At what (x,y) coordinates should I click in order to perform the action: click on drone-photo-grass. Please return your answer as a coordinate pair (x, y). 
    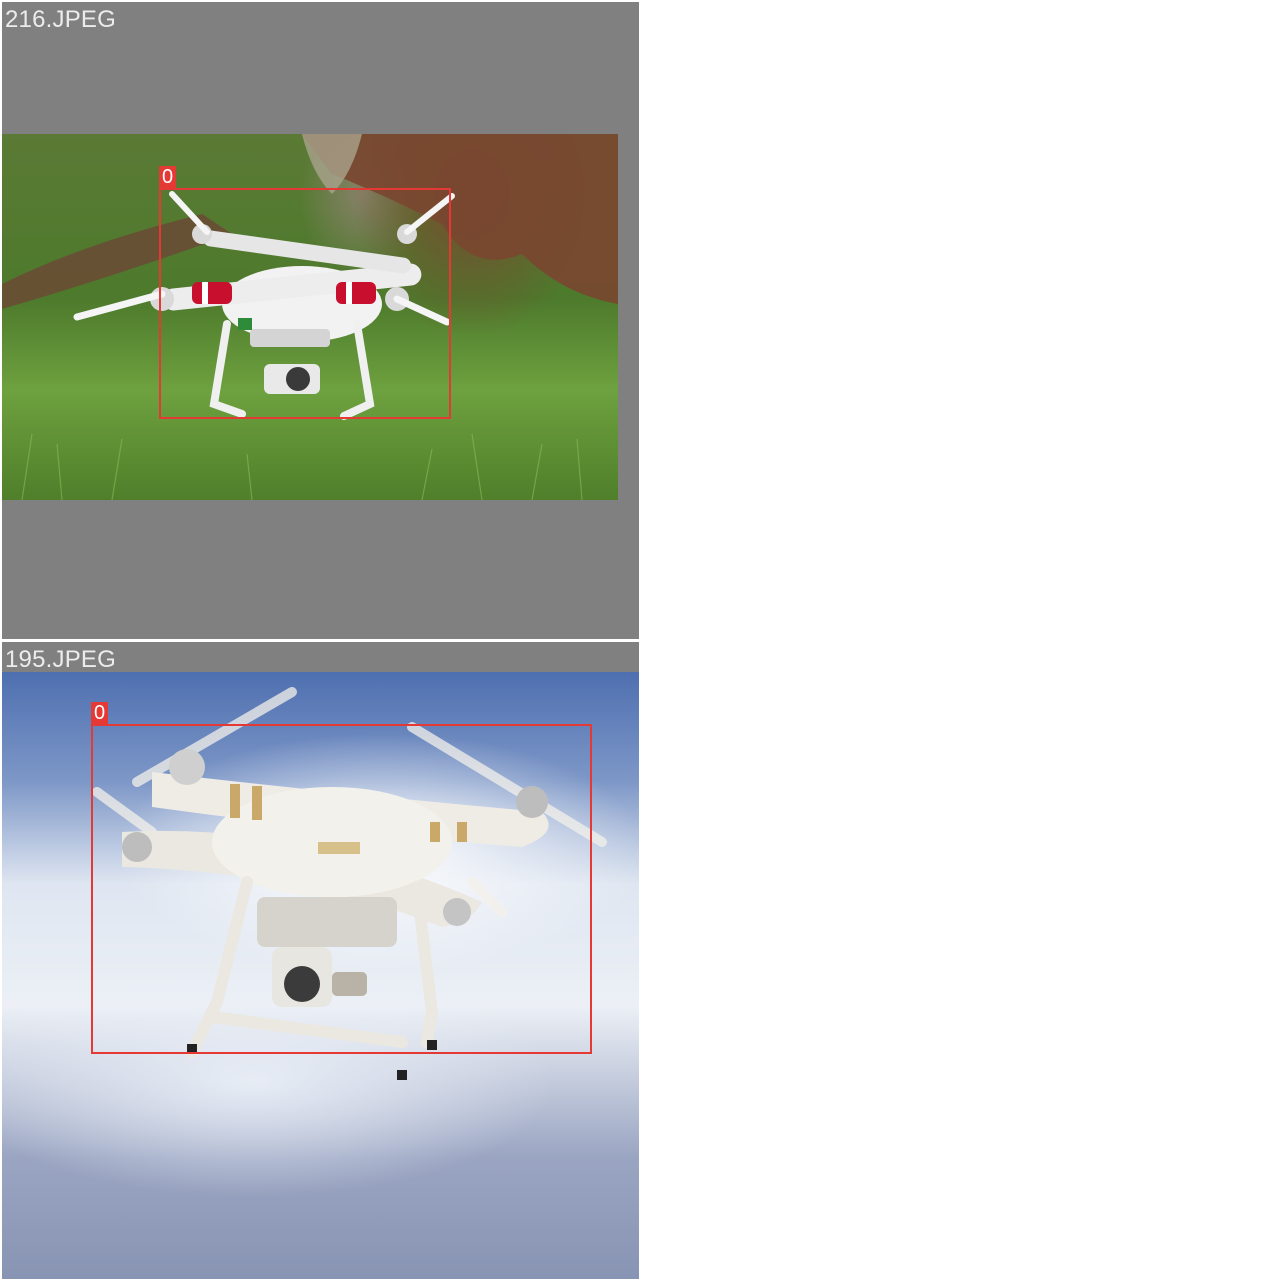
    Looking at the image, I should click on (310, 317).